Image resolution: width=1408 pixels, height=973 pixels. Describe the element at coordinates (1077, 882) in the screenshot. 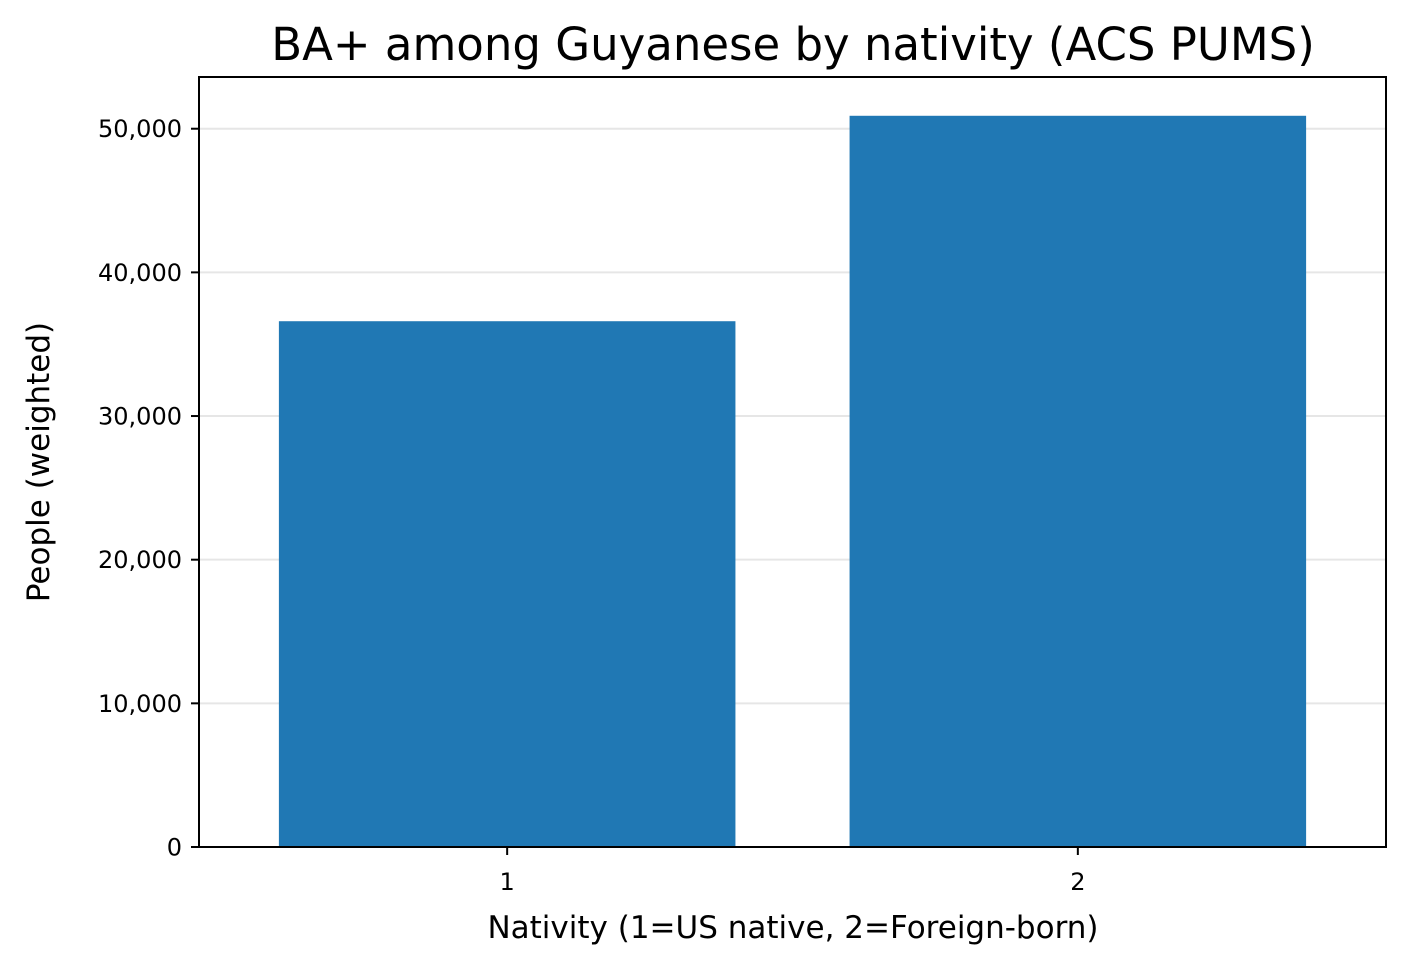

I see `x-tick-label: 2` at that location.